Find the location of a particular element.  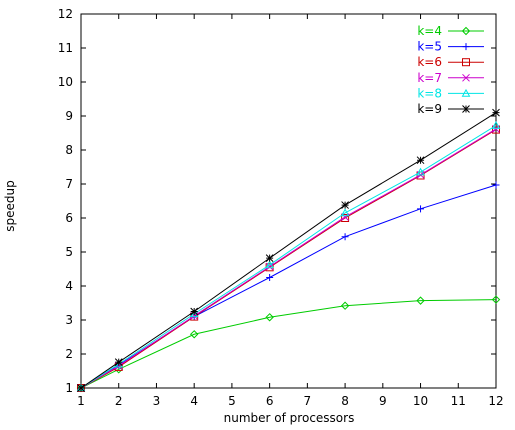

y-tick-label-7: 7 is located at coordinates (69, 184).